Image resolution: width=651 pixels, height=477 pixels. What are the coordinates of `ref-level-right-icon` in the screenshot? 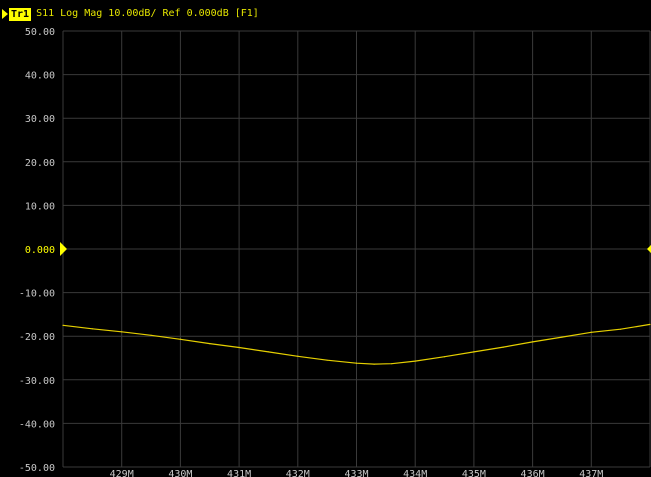 It's located at (649, 249).